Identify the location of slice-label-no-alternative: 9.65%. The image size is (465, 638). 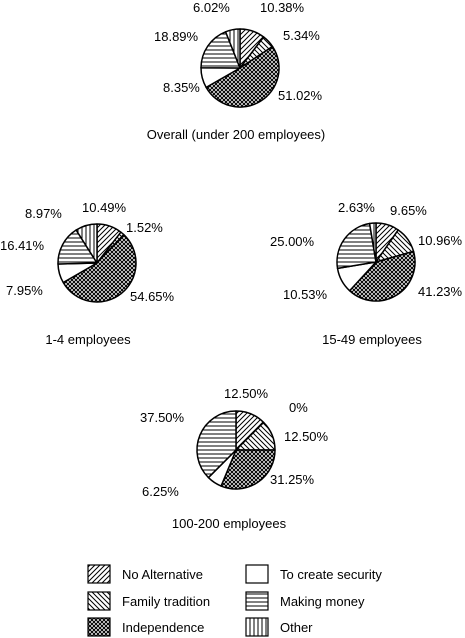
(408, 210).